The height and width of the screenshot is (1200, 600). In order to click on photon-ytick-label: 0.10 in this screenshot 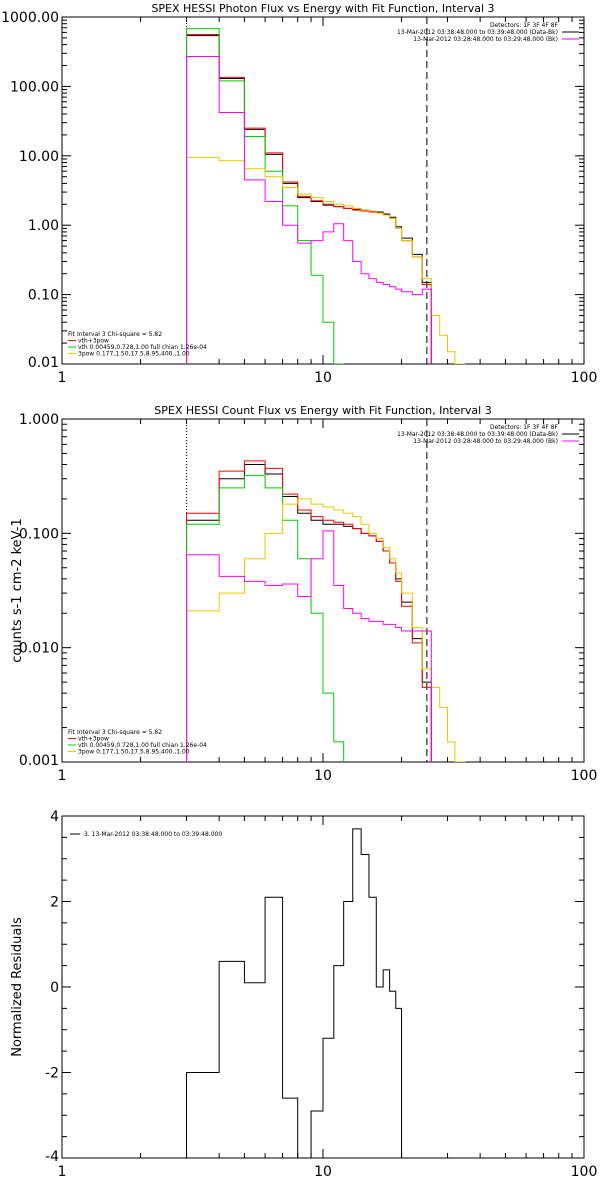, I will do `click(43, 296)`.